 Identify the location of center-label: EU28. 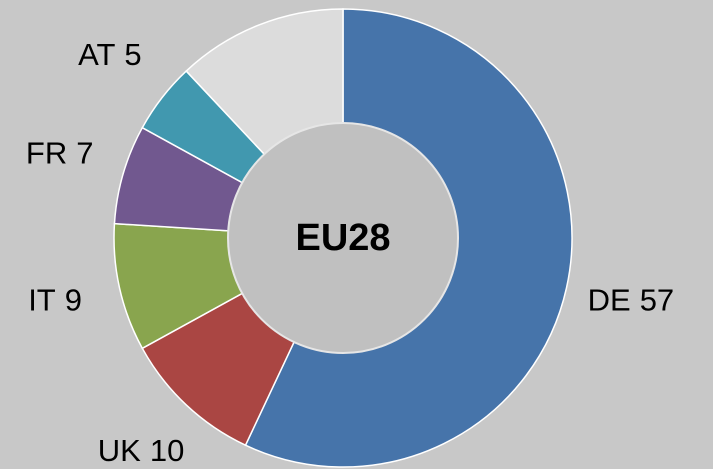
(342, 238).